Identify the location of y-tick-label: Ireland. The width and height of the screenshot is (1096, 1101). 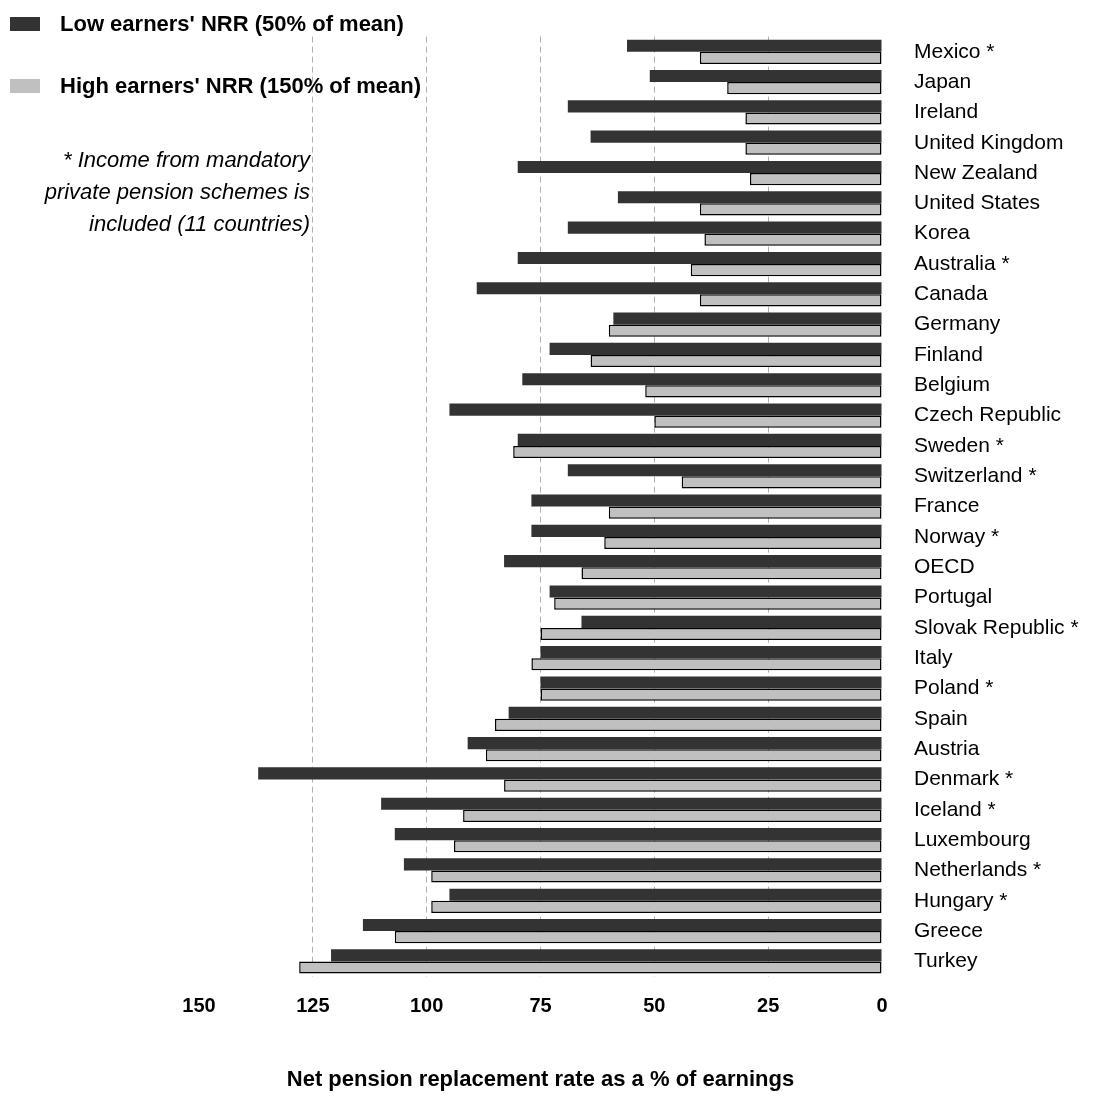
(946, 111).